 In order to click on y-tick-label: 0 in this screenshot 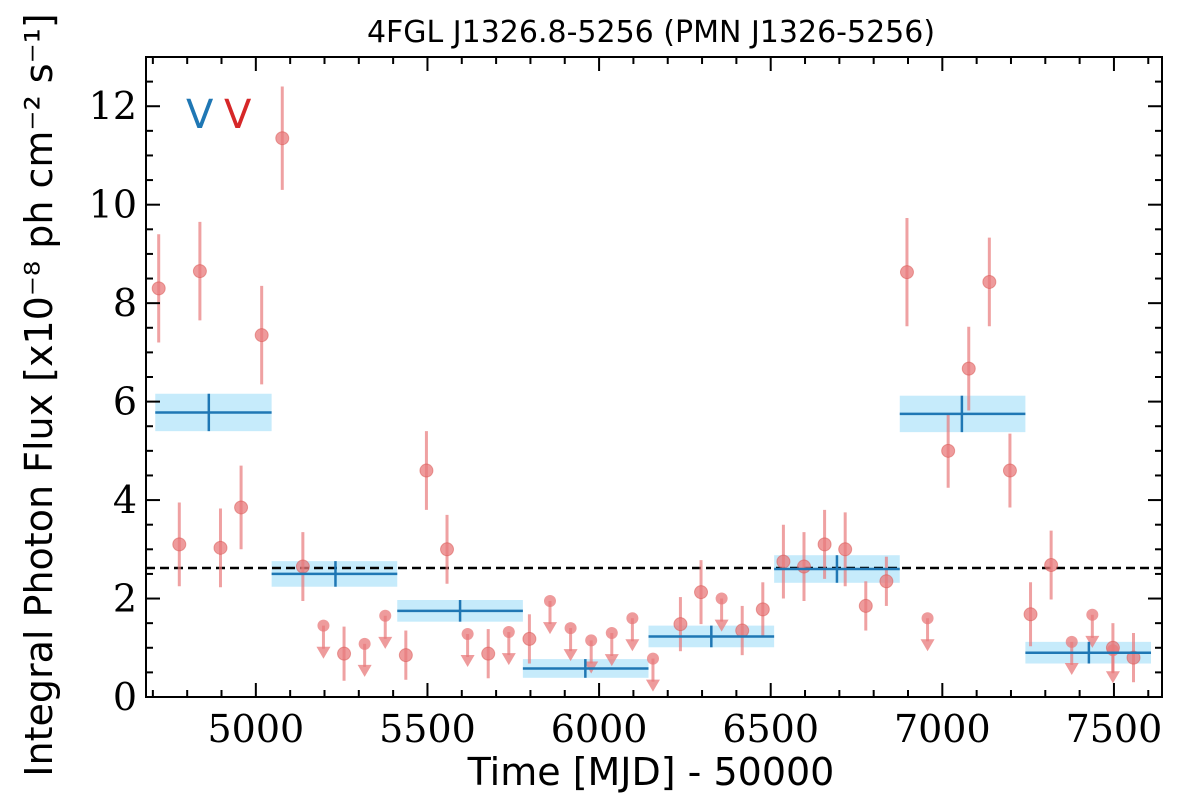, I will do `click(125, 697)`.